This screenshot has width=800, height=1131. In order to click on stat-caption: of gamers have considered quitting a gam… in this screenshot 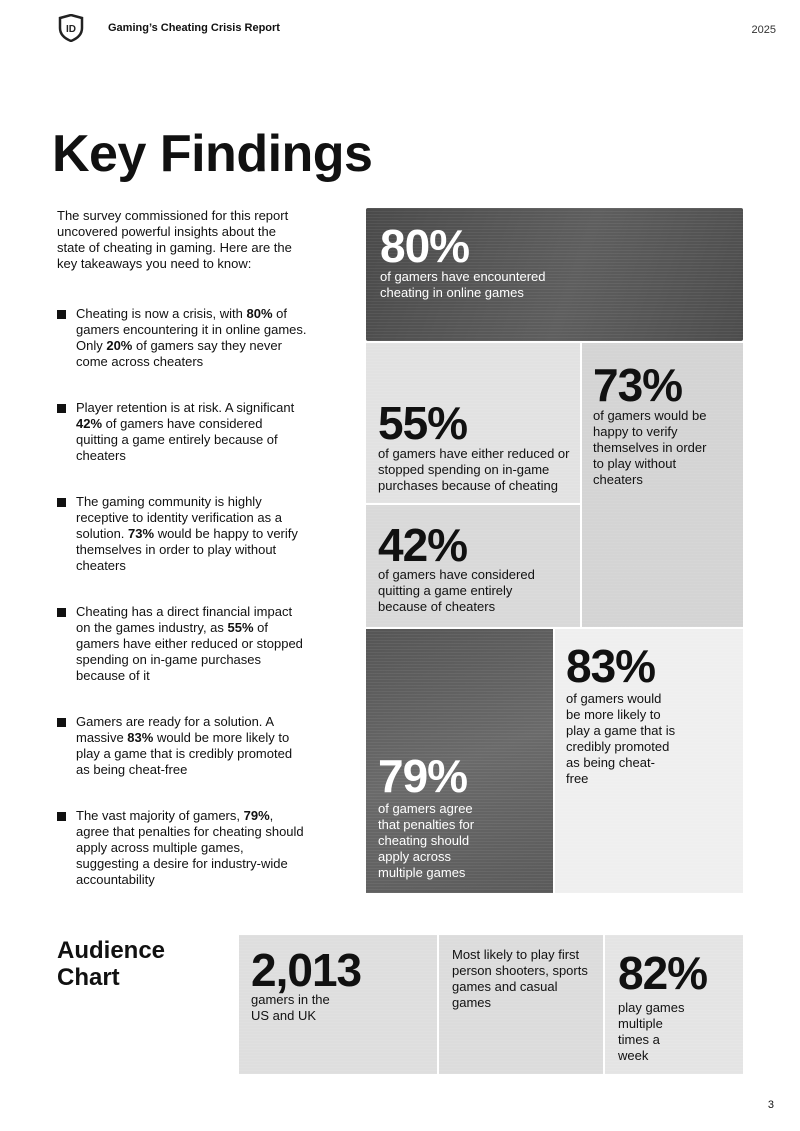, I will do `click(456, 590)`.